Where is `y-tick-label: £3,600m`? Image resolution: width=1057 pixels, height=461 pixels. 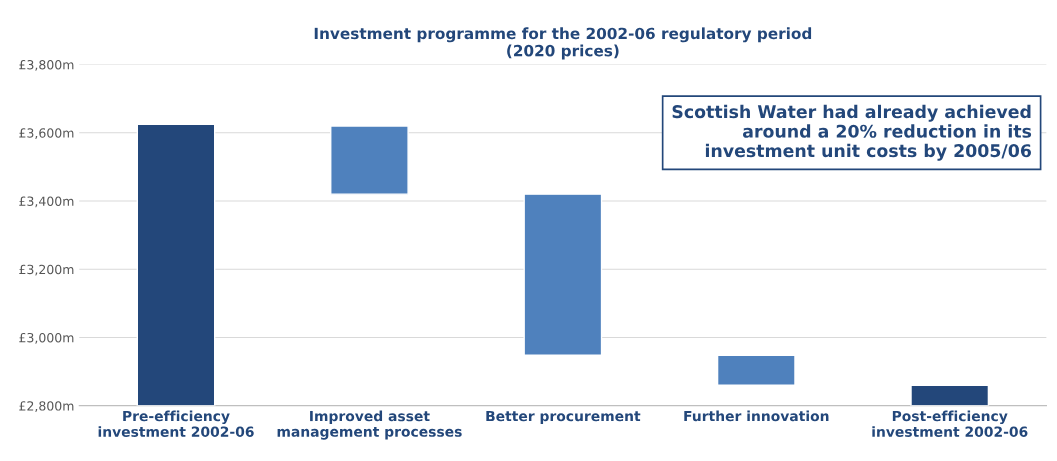 y-tick-label: £3,600m is located at coordinates (46, 133).